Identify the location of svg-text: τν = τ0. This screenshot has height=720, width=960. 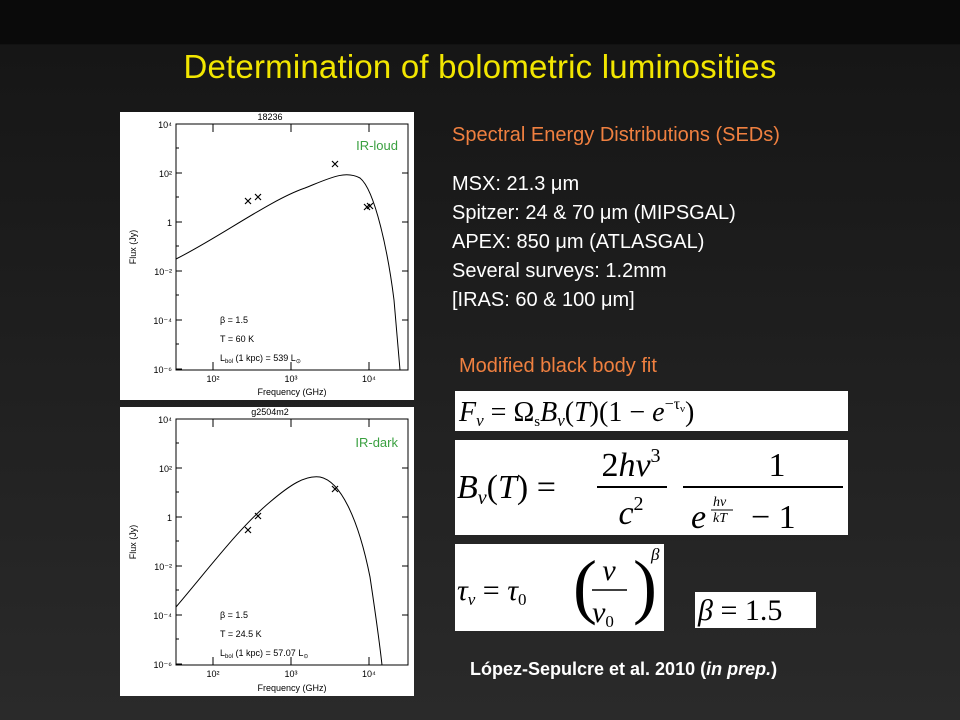
(491, 591).